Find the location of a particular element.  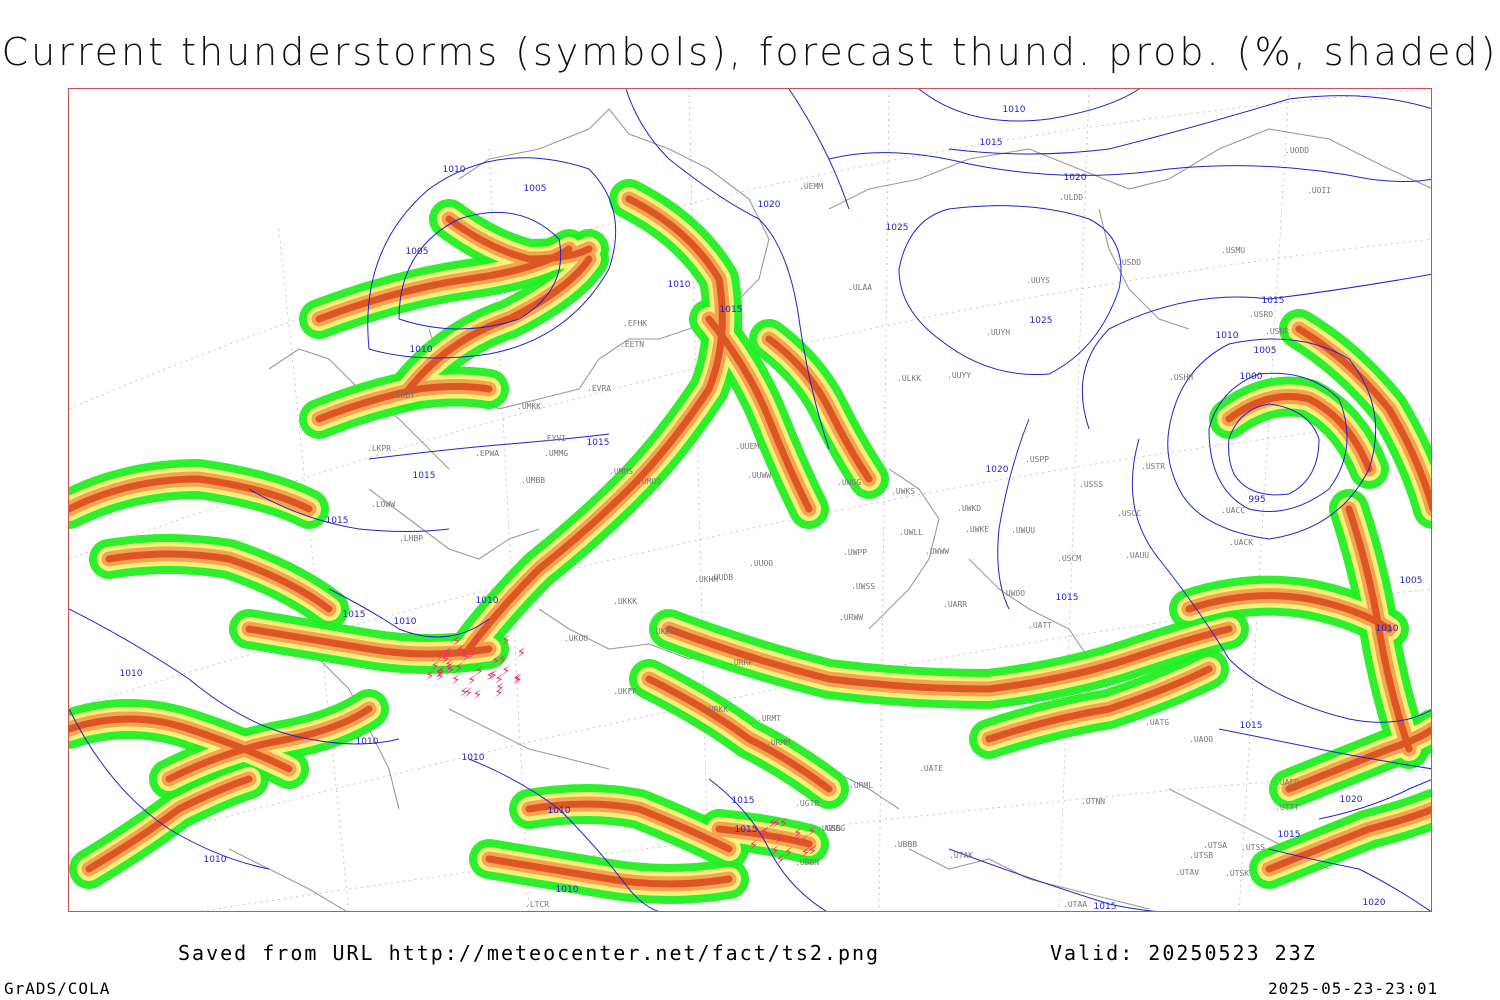

station-label: .LOWW is located at coordinates (383, 504).